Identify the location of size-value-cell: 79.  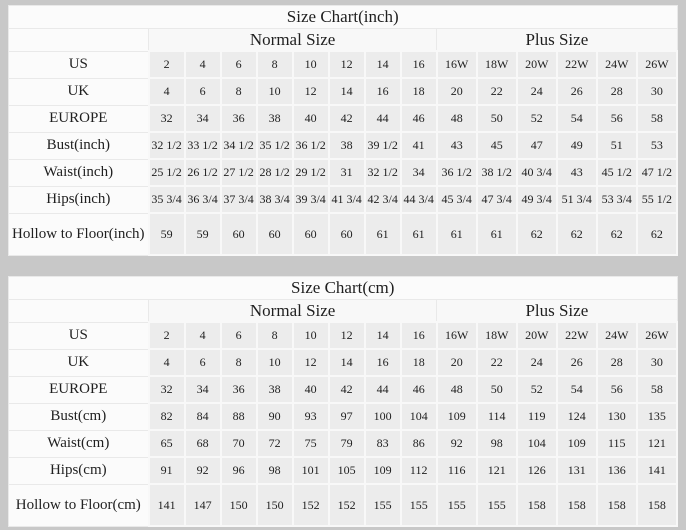
(346, 443).